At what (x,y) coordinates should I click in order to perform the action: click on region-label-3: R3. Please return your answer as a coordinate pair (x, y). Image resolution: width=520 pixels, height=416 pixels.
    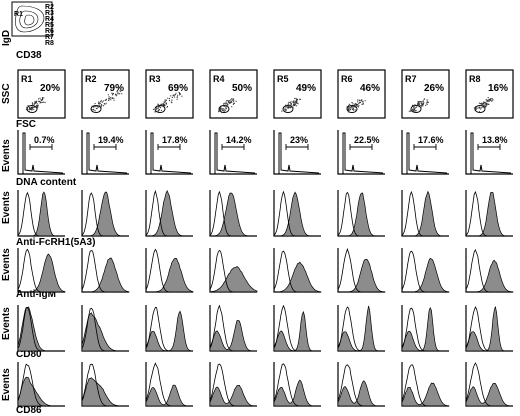
    Looking at the image, I should click on (155, 79).